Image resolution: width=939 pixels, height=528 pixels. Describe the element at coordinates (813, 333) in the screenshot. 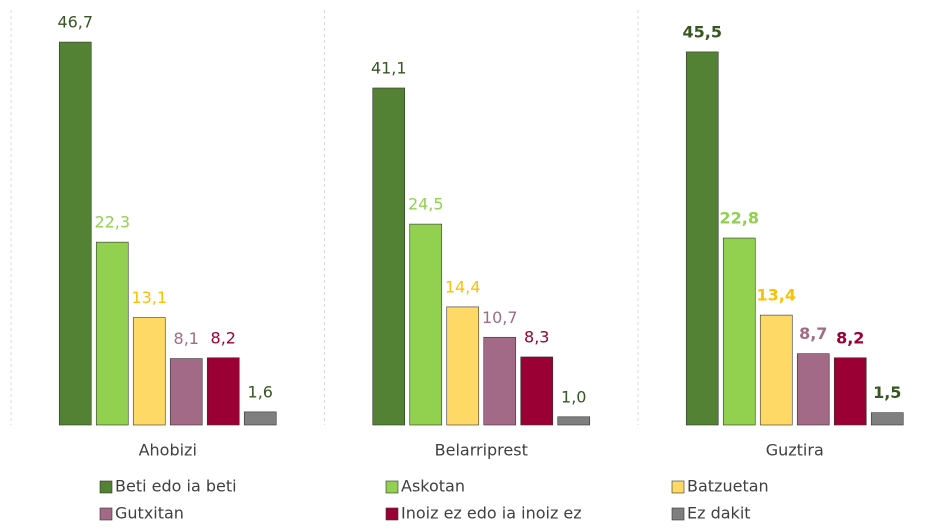

I see `data-label: 8,7` at that location.